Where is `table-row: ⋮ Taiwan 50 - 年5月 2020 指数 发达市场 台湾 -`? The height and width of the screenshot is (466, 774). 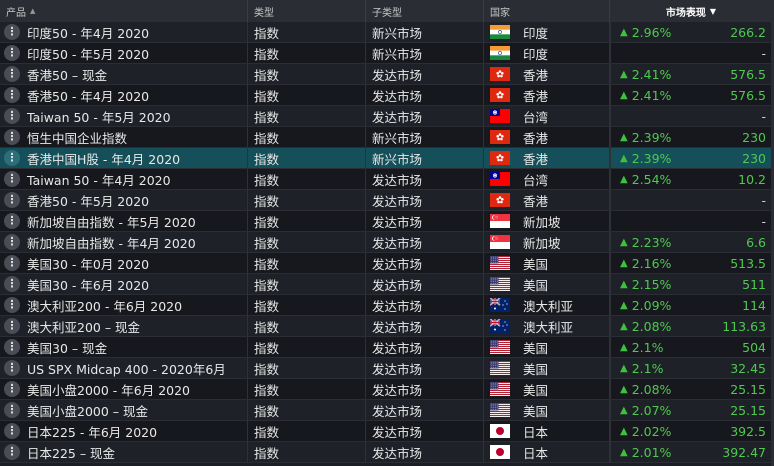
table-row: ⋮ Taiwan 50 - 年5月 2020 指数 发达市场 台湾 - is located at coordinates (387, 116).